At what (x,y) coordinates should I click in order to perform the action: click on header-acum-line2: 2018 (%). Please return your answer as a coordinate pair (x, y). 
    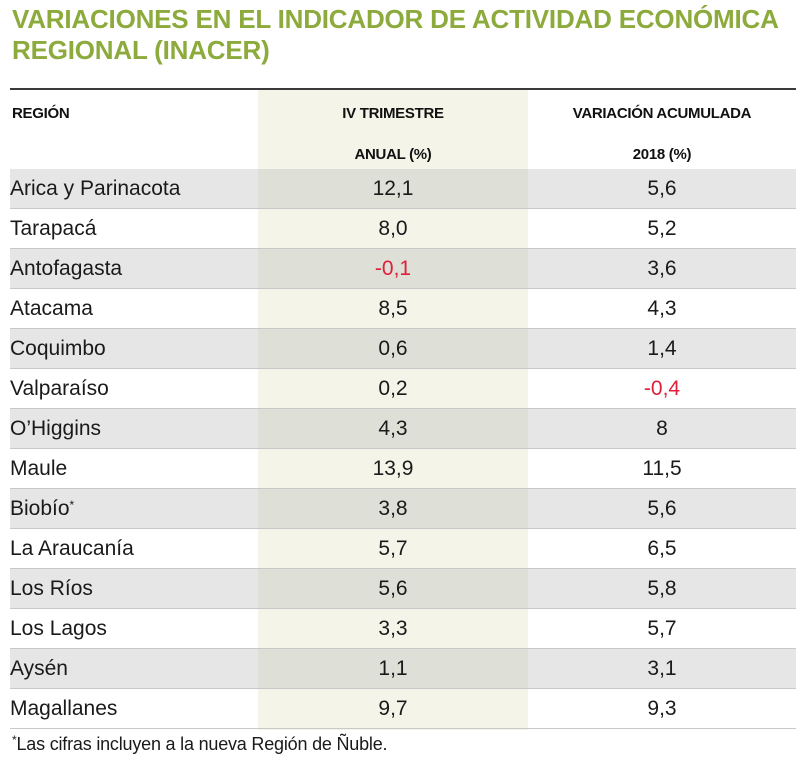
    Looking at the image, I should click on (662, 154).